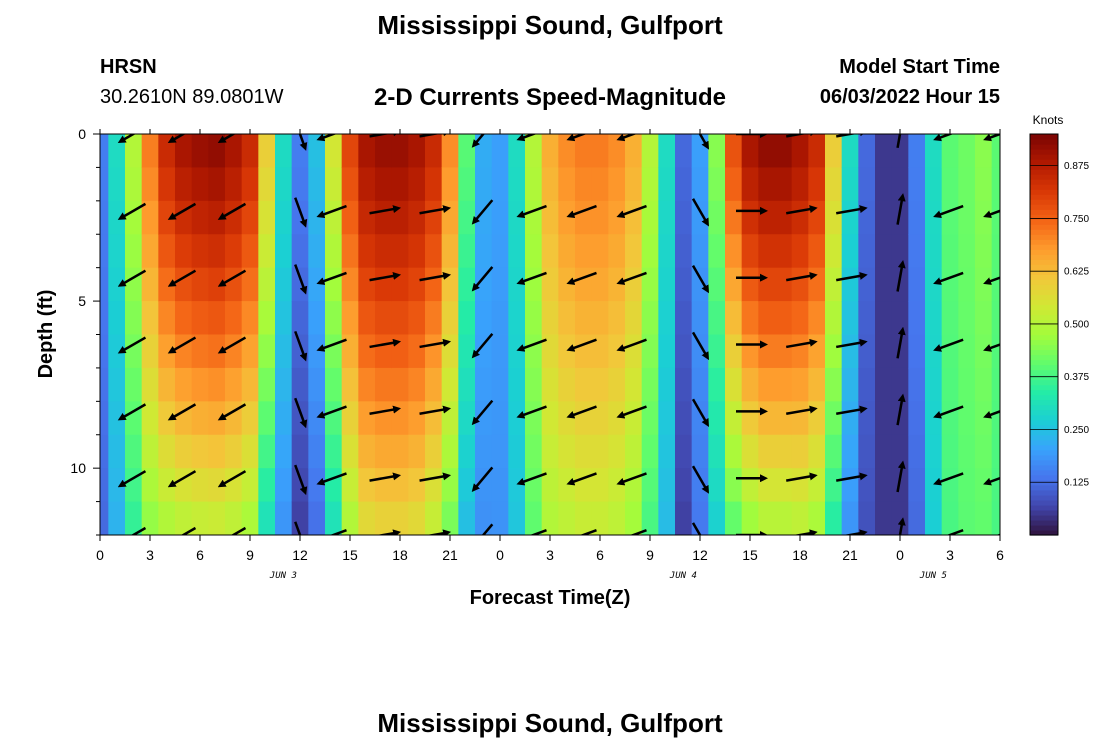 Image resolution: width=1100 pixels, height=750 pixels. I want to click on x-tick-label: 15, so click(350, 555).